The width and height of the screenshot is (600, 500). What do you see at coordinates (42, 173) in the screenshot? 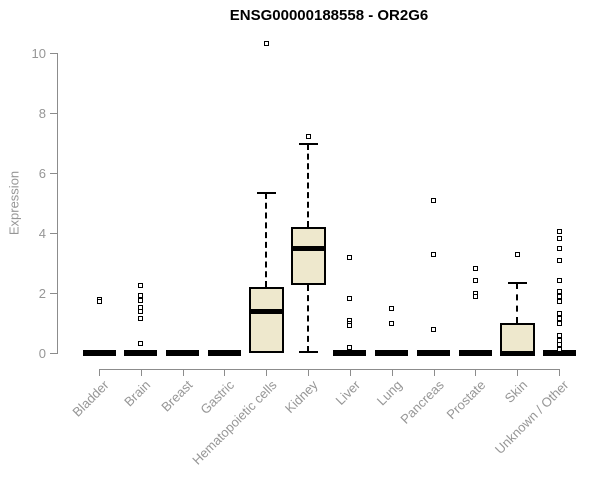
I see `y-tick-label: 6` at bounding box center [42, 173].